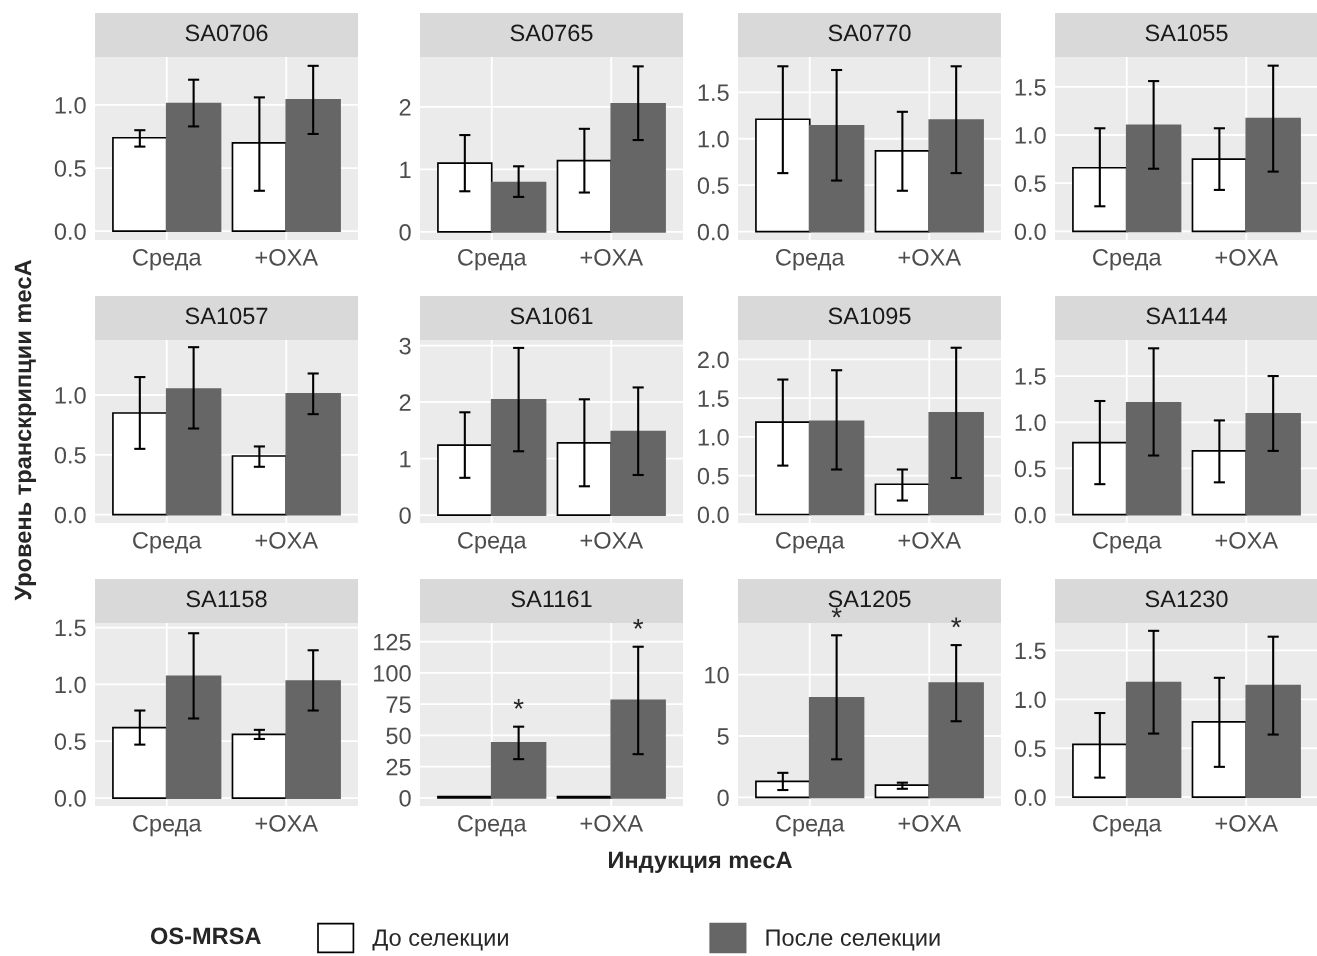  I want to click on chart-title: SA1205, so click(869, 599).